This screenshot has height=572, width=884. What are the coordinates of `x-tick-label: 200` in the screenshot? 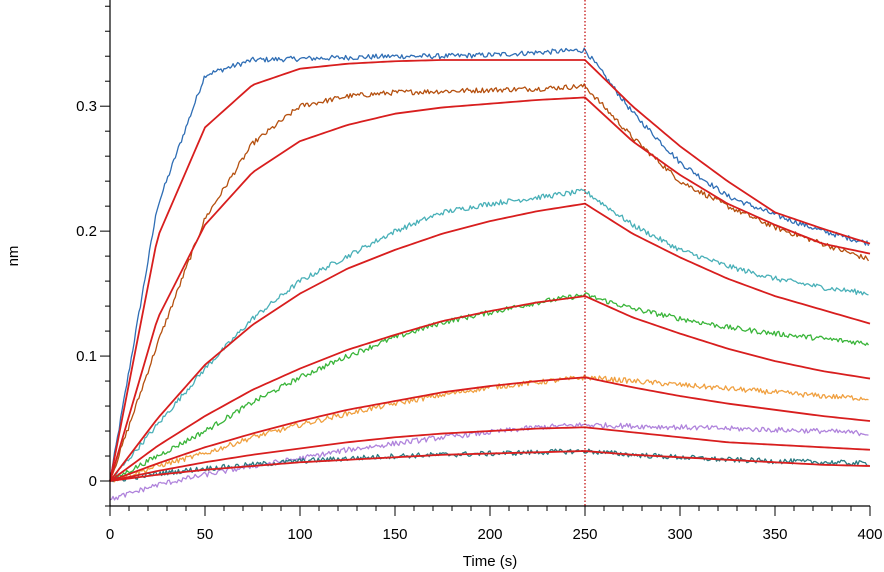 It's located at (489, 534).